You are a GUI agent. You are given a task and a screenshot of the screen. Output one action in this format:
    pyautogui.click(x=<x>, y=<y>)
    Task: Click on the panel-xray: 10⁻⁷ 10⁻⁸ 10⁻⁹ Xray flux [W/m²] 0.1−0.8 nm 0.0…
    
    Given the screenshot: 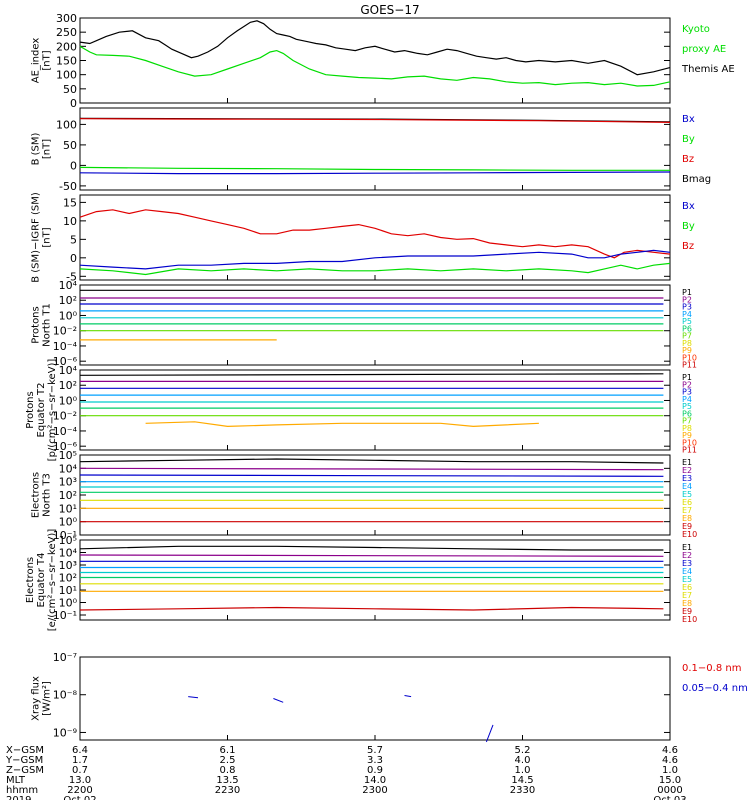 What is the action you would take?
    pyautogui.click(x=389, y=697)
    